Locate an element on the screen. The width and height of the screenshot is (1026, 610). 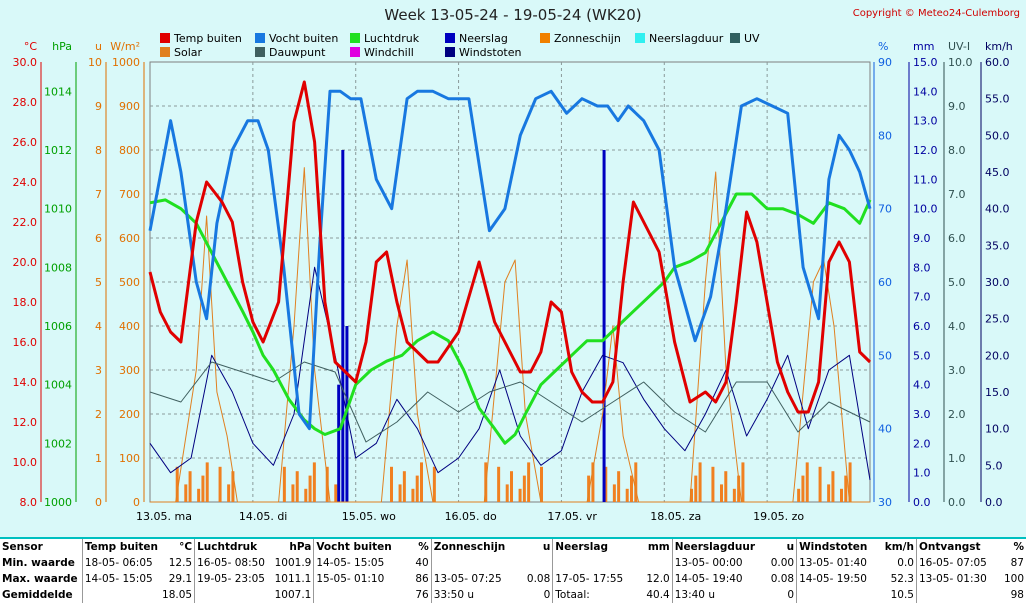
axis-tick-left: 100 is located at coordinates (129, 458).